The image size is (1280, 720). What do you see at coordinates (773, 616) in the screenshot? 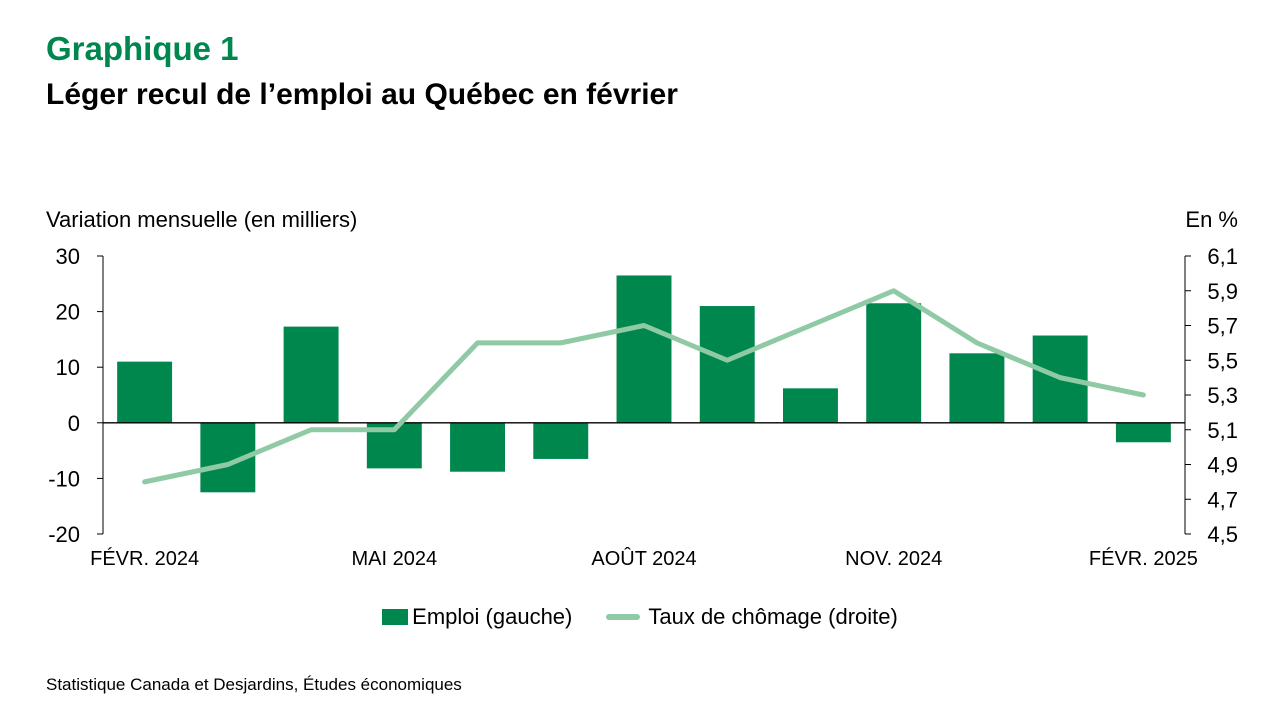
I see `legend-label-unemployment: Taux de chômage (droite)` at bounding box center [773, 616].